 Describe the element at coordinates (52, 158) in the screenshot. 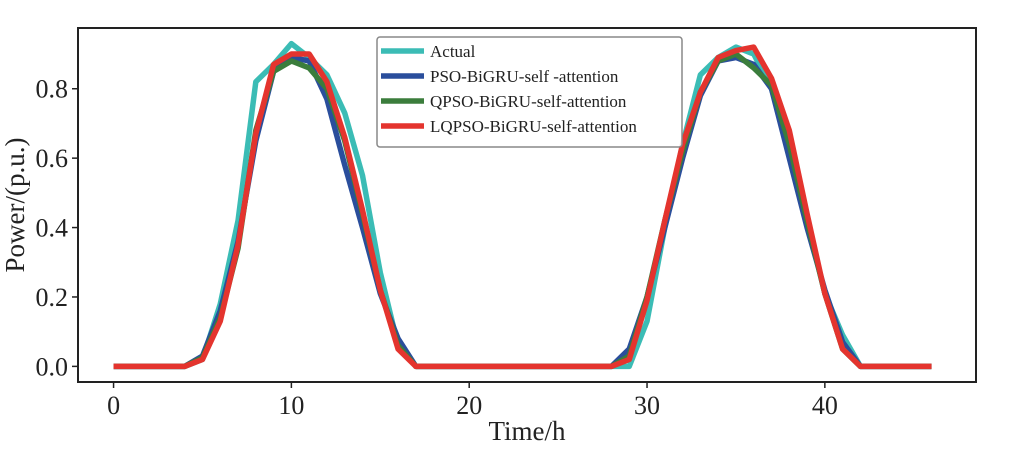

I see `y-tick-label: 0.6` at that location.